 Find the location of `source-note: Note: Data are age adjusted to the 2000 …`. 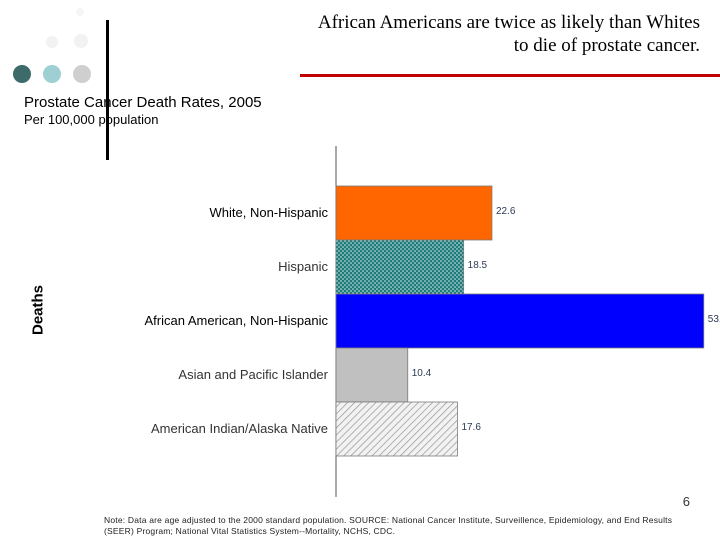

source-note: Note: Data are age adjusted to the 2000 … is located at coordinates (388, 525).